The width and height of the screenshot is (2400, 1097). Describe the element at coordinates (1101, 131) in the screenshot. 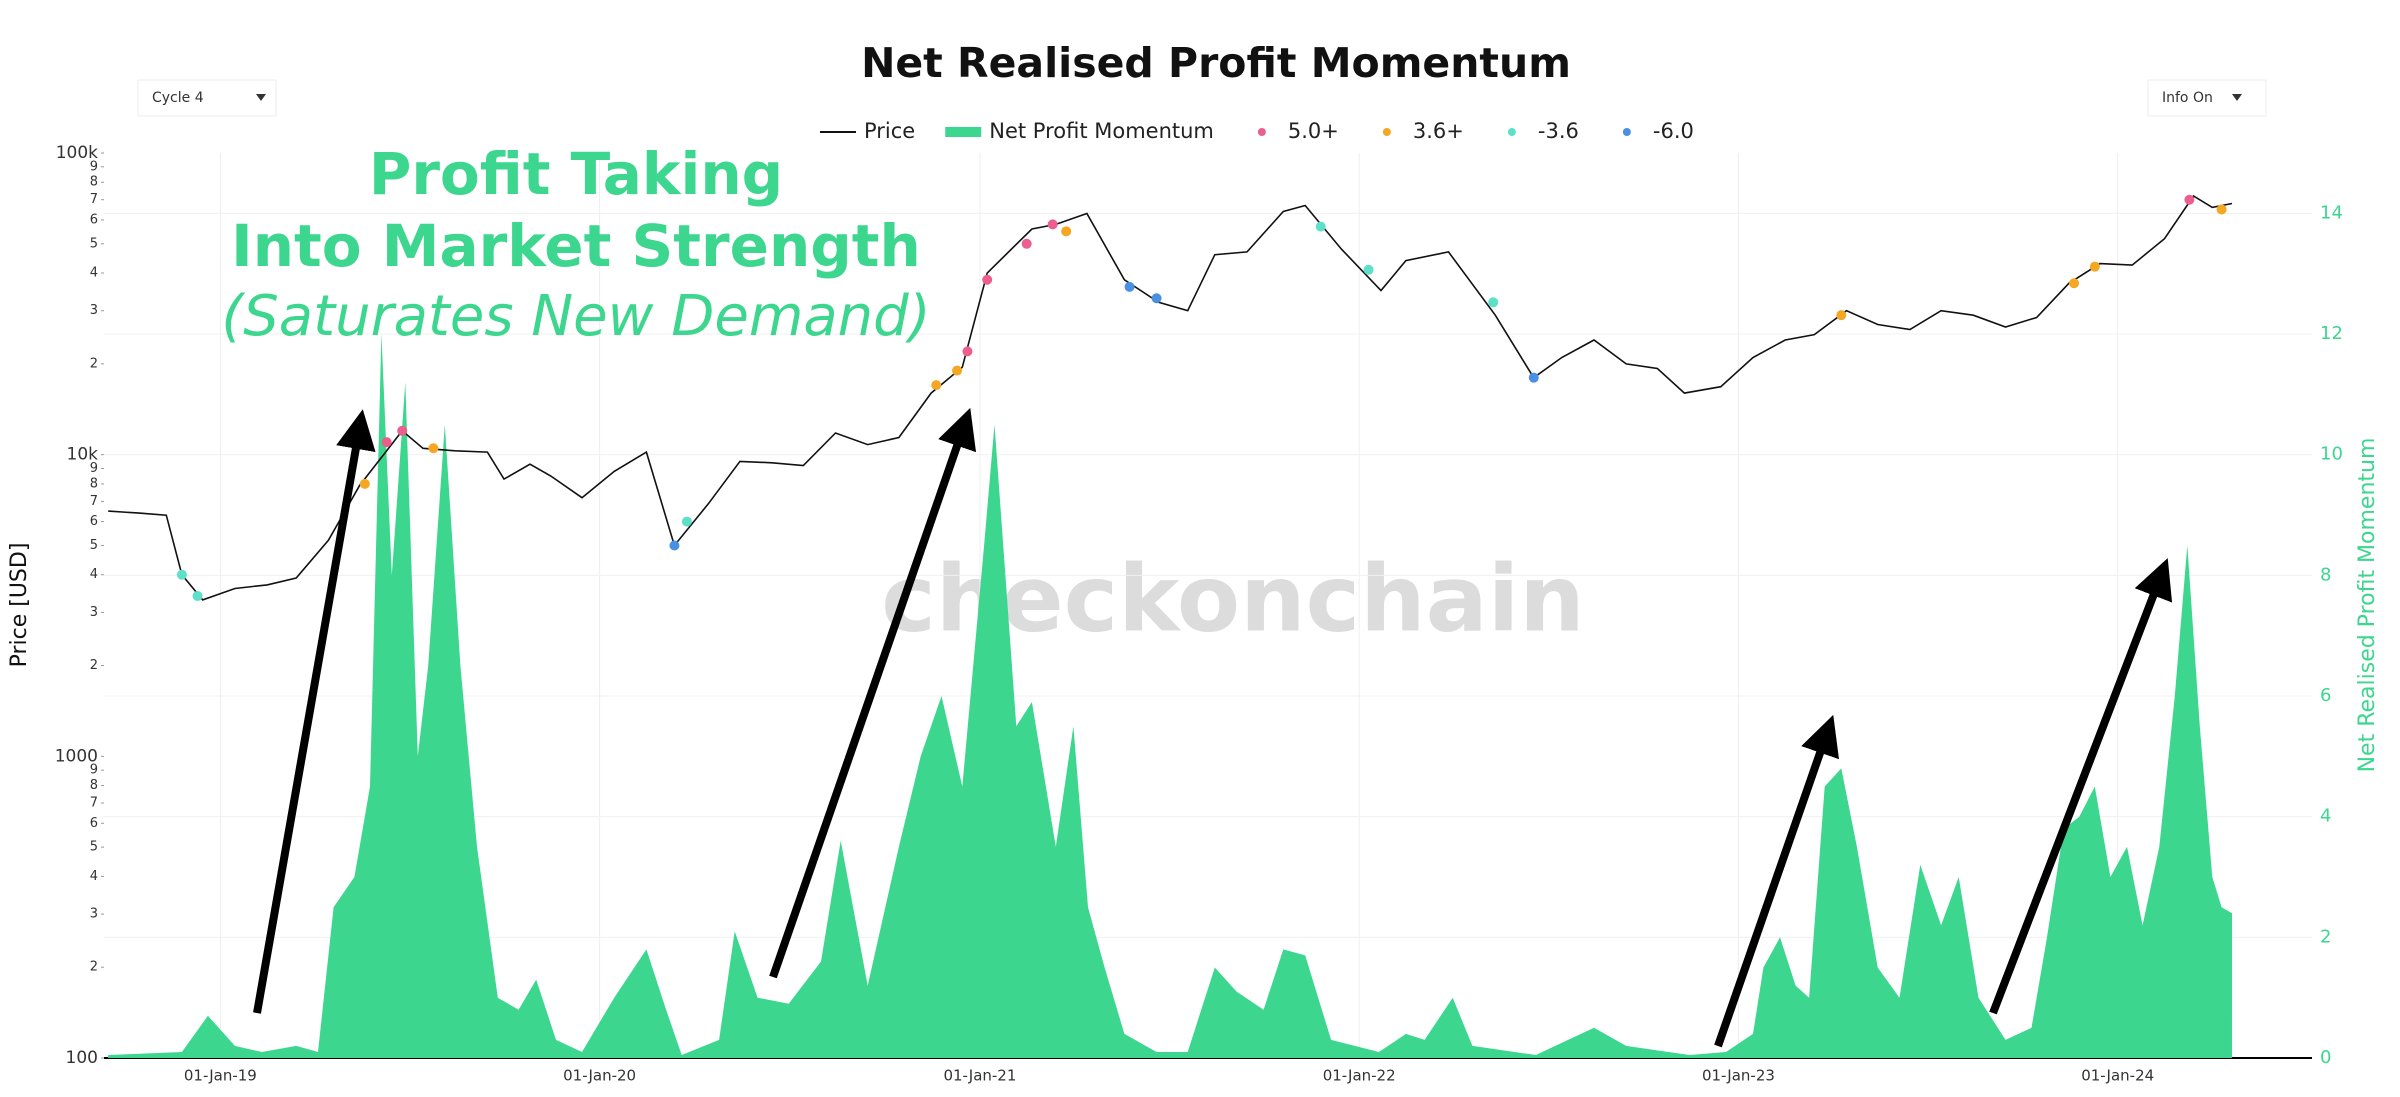

I see `legend-label: Net Profit Momentum` at that location.